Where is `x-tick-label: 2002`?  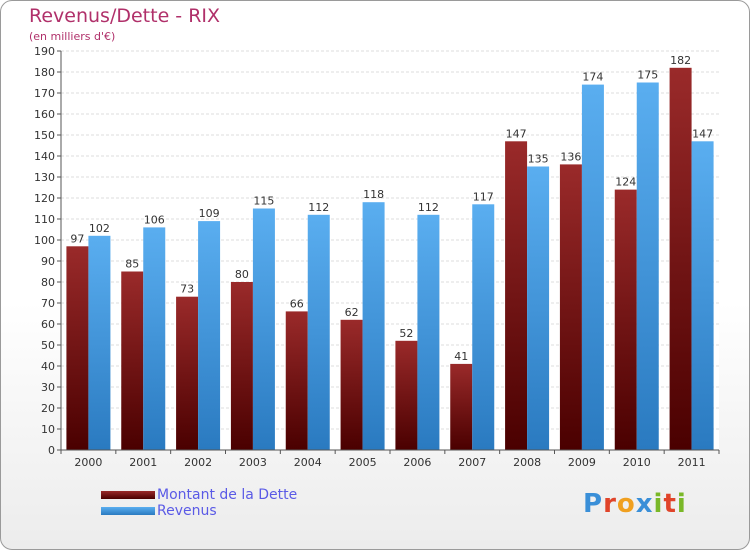 x-tick-label: 2002 is located at coordinates (198, 462).